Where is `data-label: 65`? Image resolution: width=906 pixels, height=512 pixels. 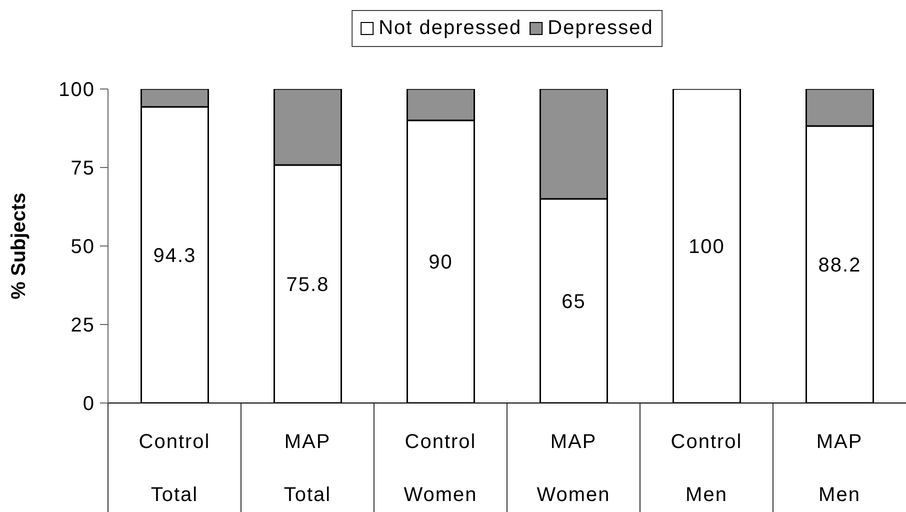 data-label: 65 is located at coordinates (574, 301).